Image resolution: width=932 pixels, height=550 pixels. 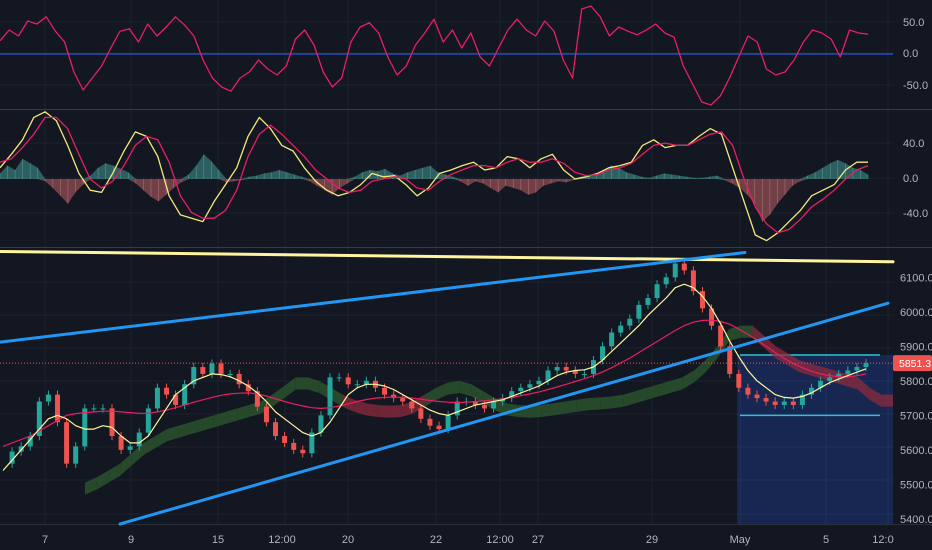 What do you see at coordinates (538, 540) in the screenshot?
I see `x-tick-label: 27` at bounding box center [538, 540].